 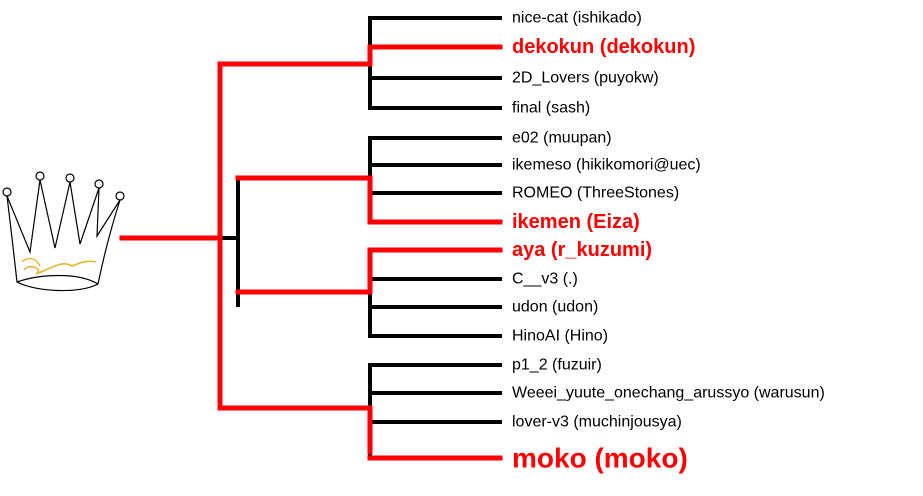 What do you see at coordinates (595, 193) in the screenshot?
I see `entry-label: ROMEO (ThreeStones)` at bounding box center [595, 193].